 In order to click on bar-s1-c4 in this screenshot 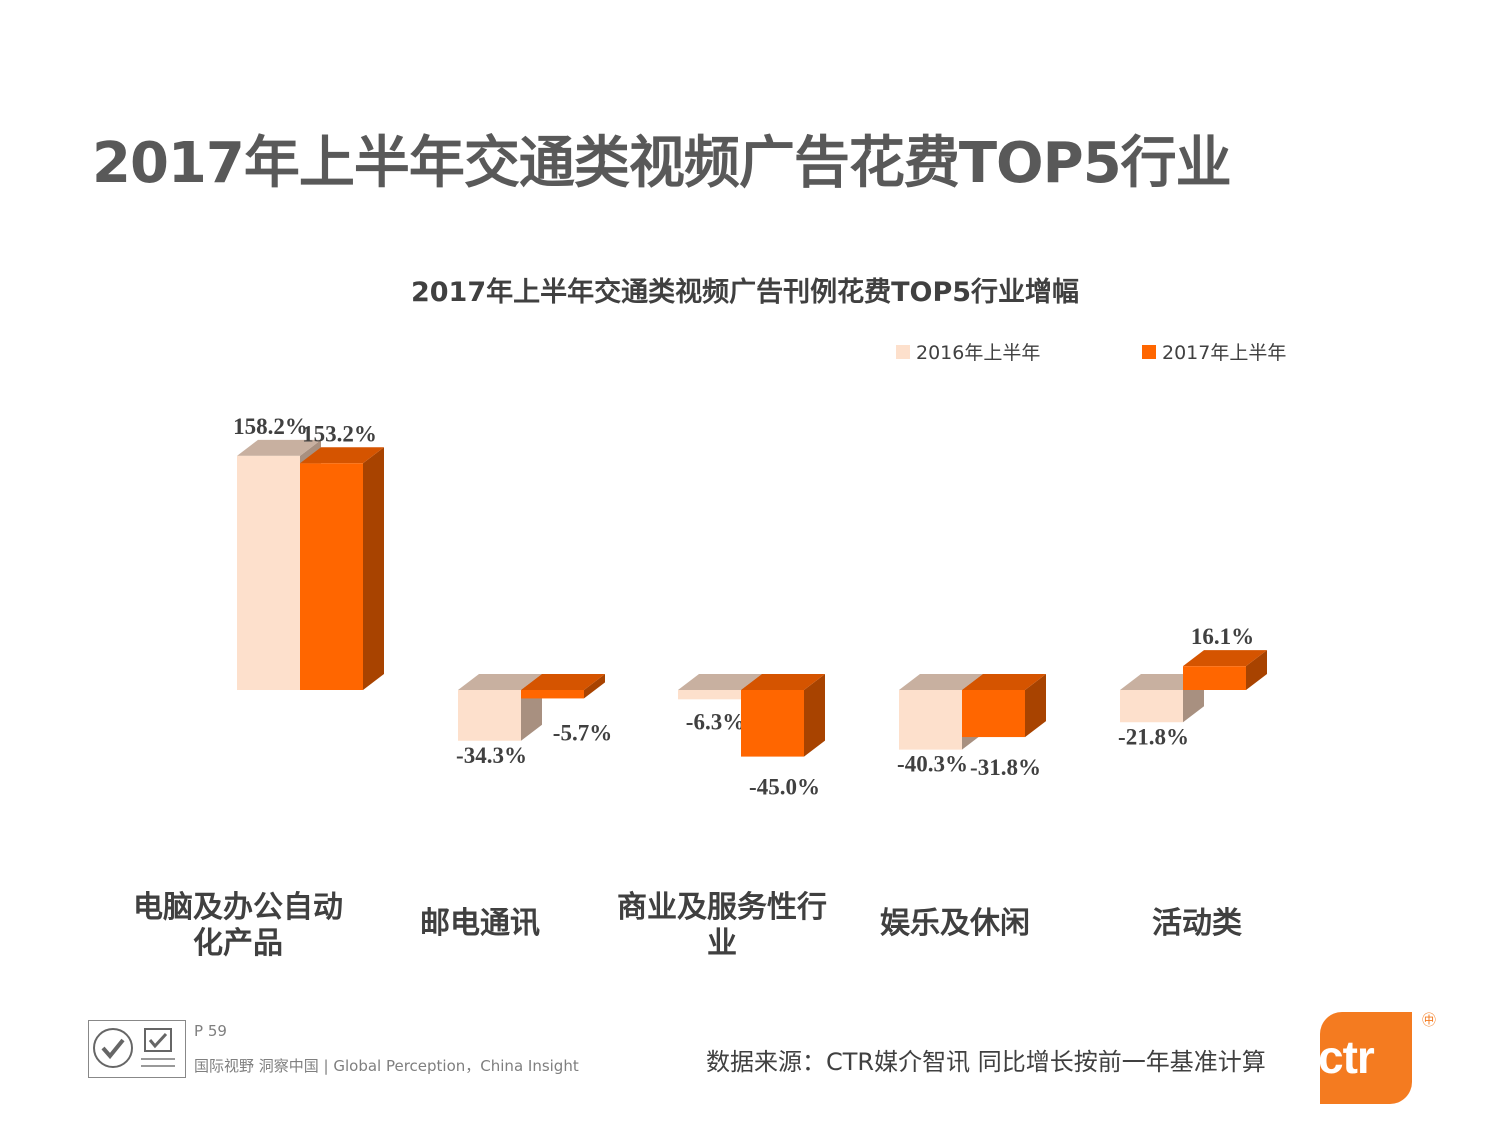, I will do `click(930, 720)`.